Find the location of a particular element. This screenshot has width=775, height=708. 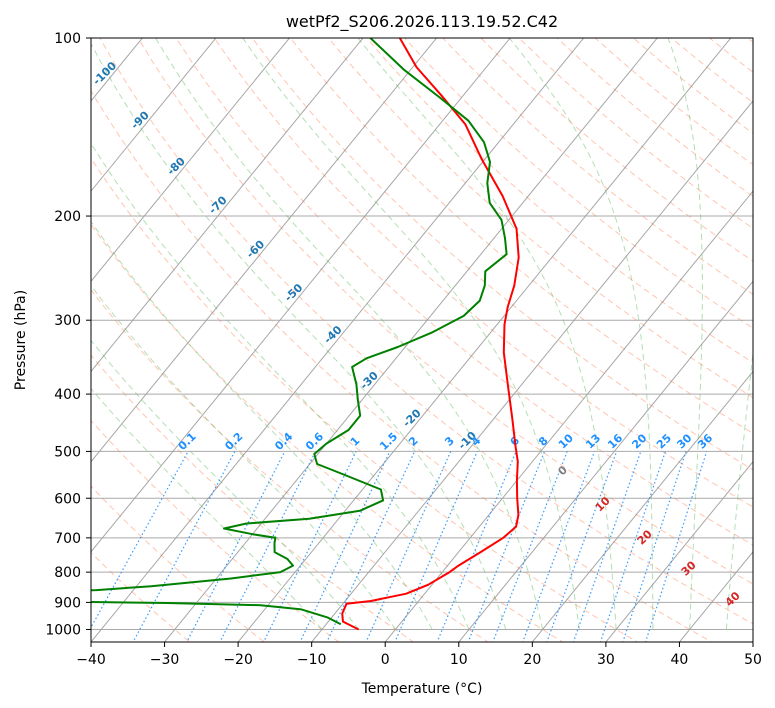

y-tick-label: 200 is located at coordinates (67, 217).